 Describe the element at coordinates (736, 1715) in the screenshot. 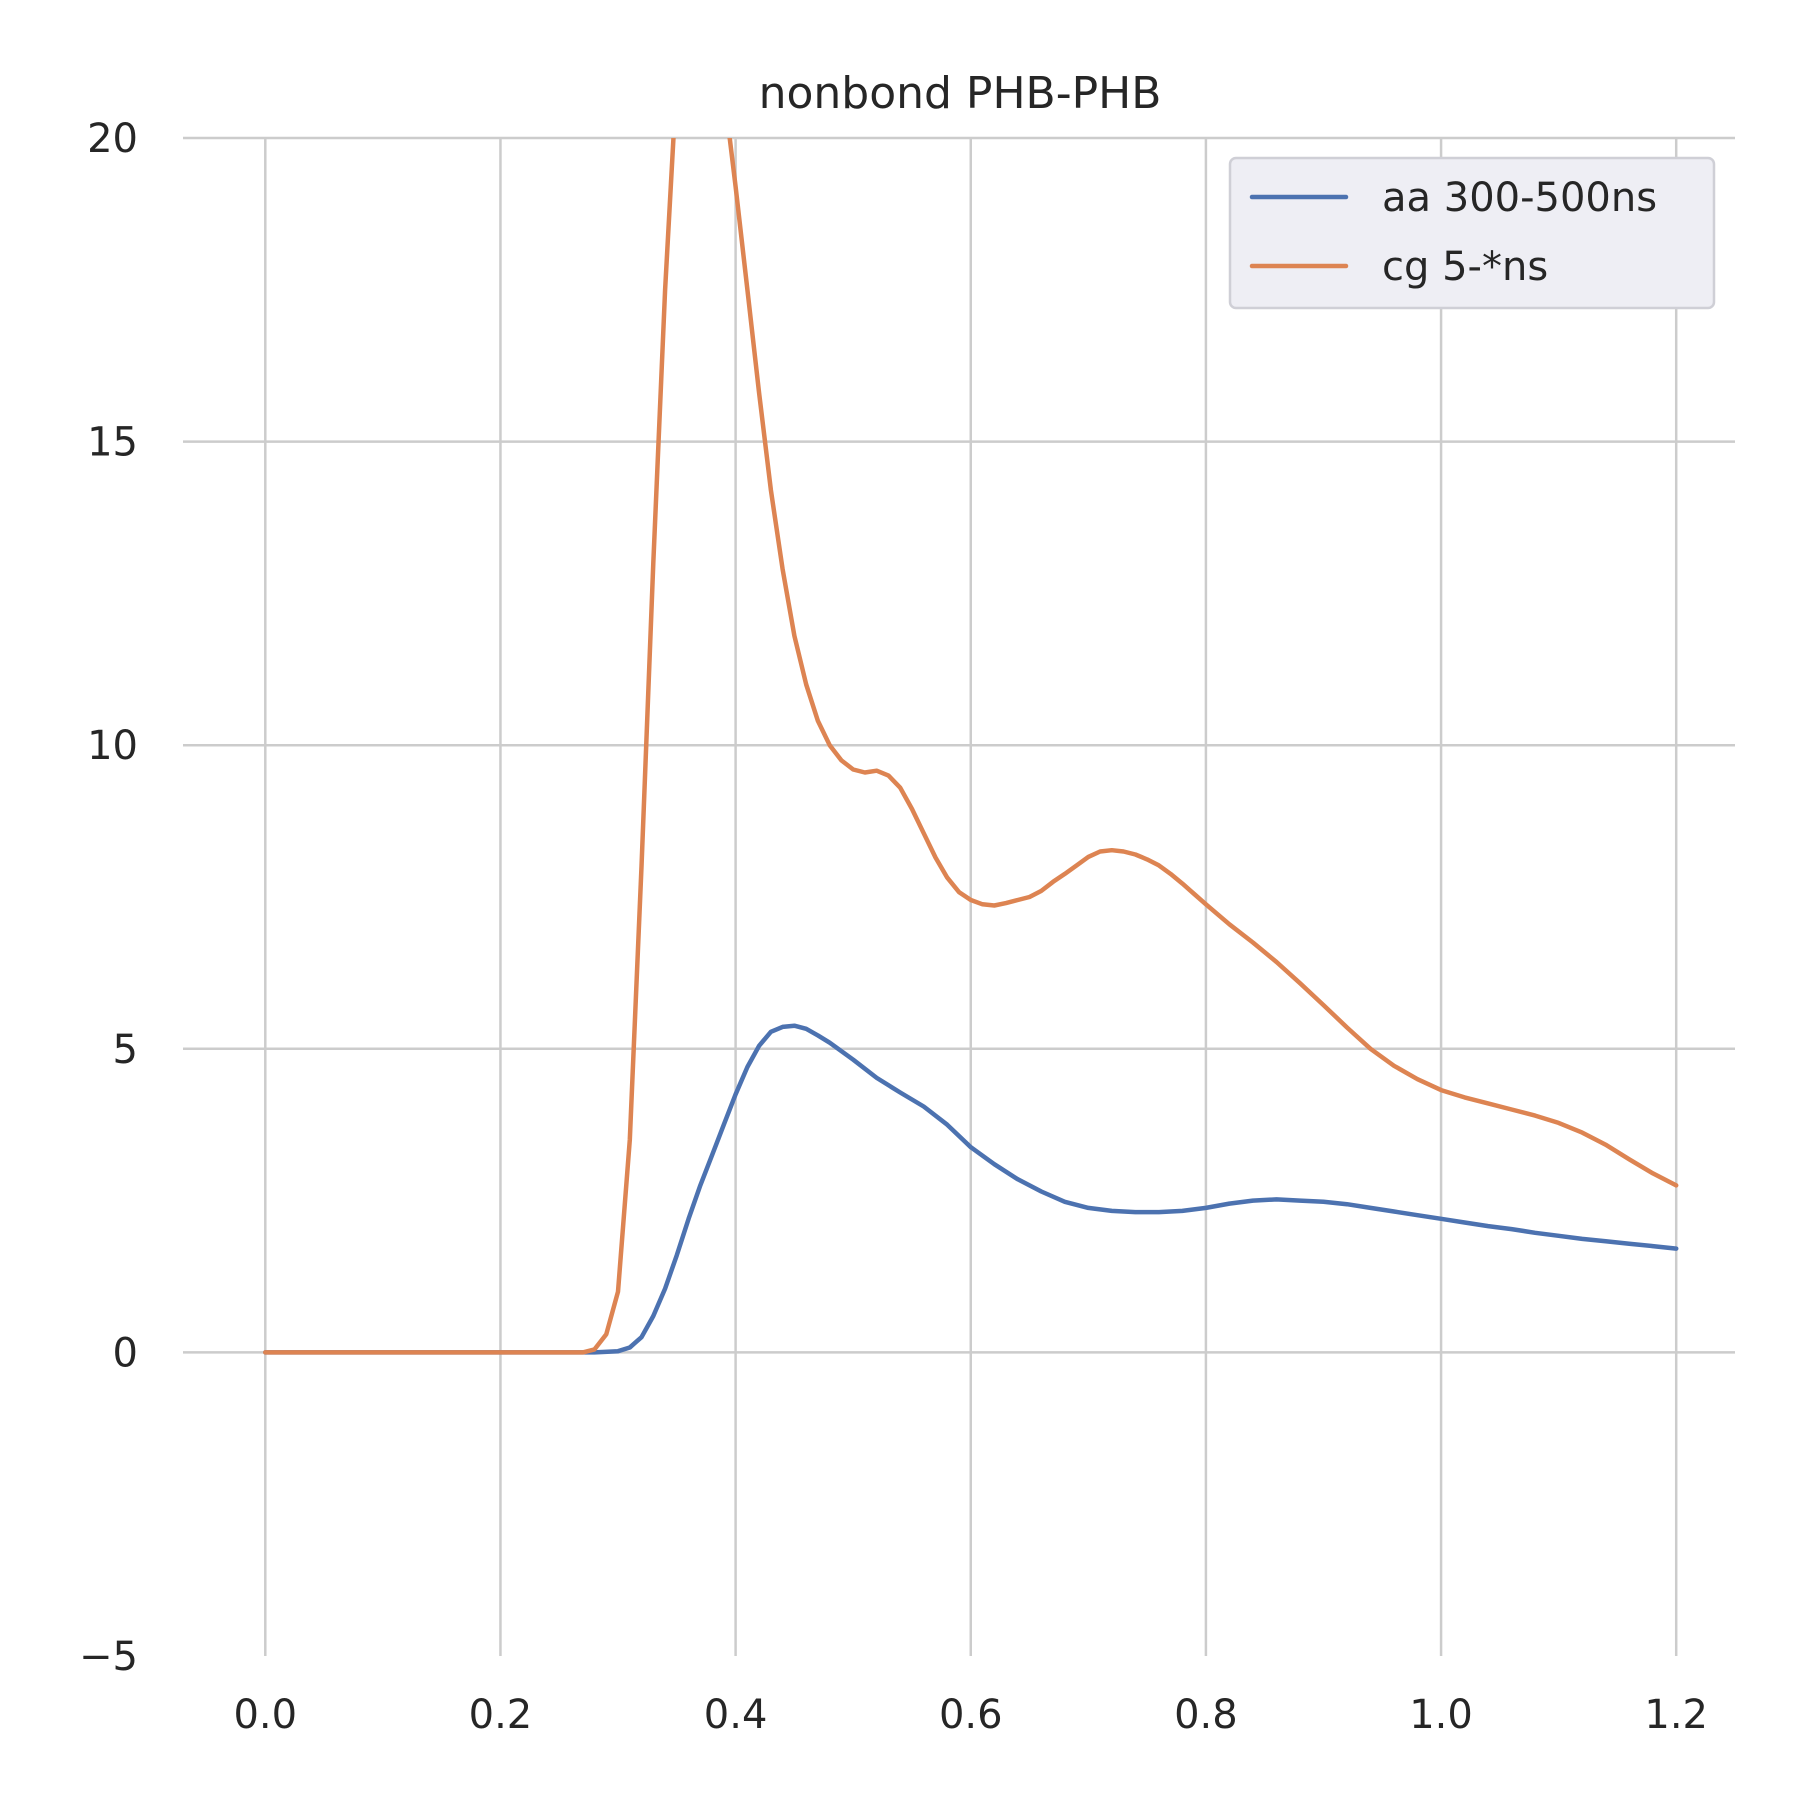

I see `x-tick-label: 0.4` at that location.